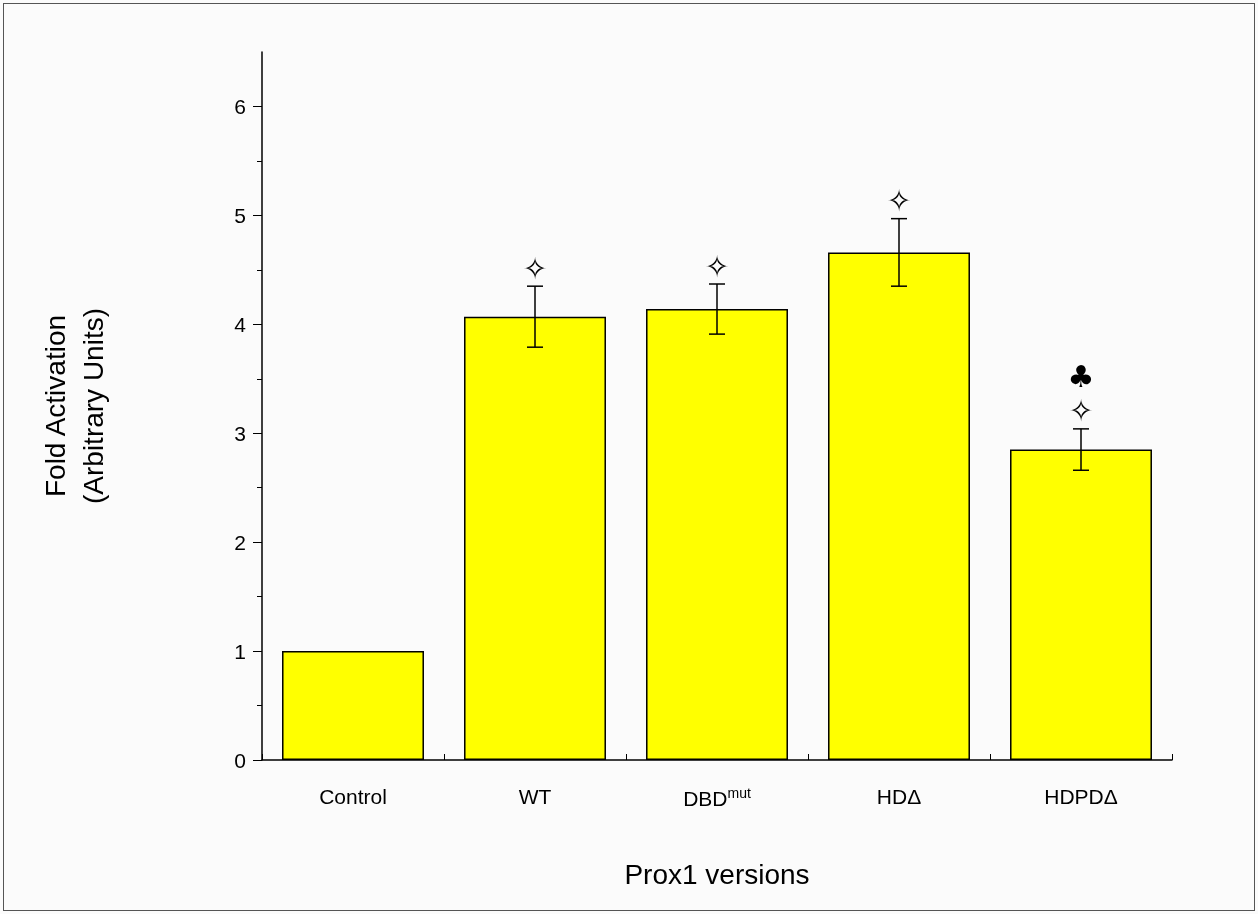 This screenshot has width=1258, height=914. What do you see at coordinates (240, 760) in the screenshot?
I see `y-tick-label: 0` at bounding box center [240, 760].